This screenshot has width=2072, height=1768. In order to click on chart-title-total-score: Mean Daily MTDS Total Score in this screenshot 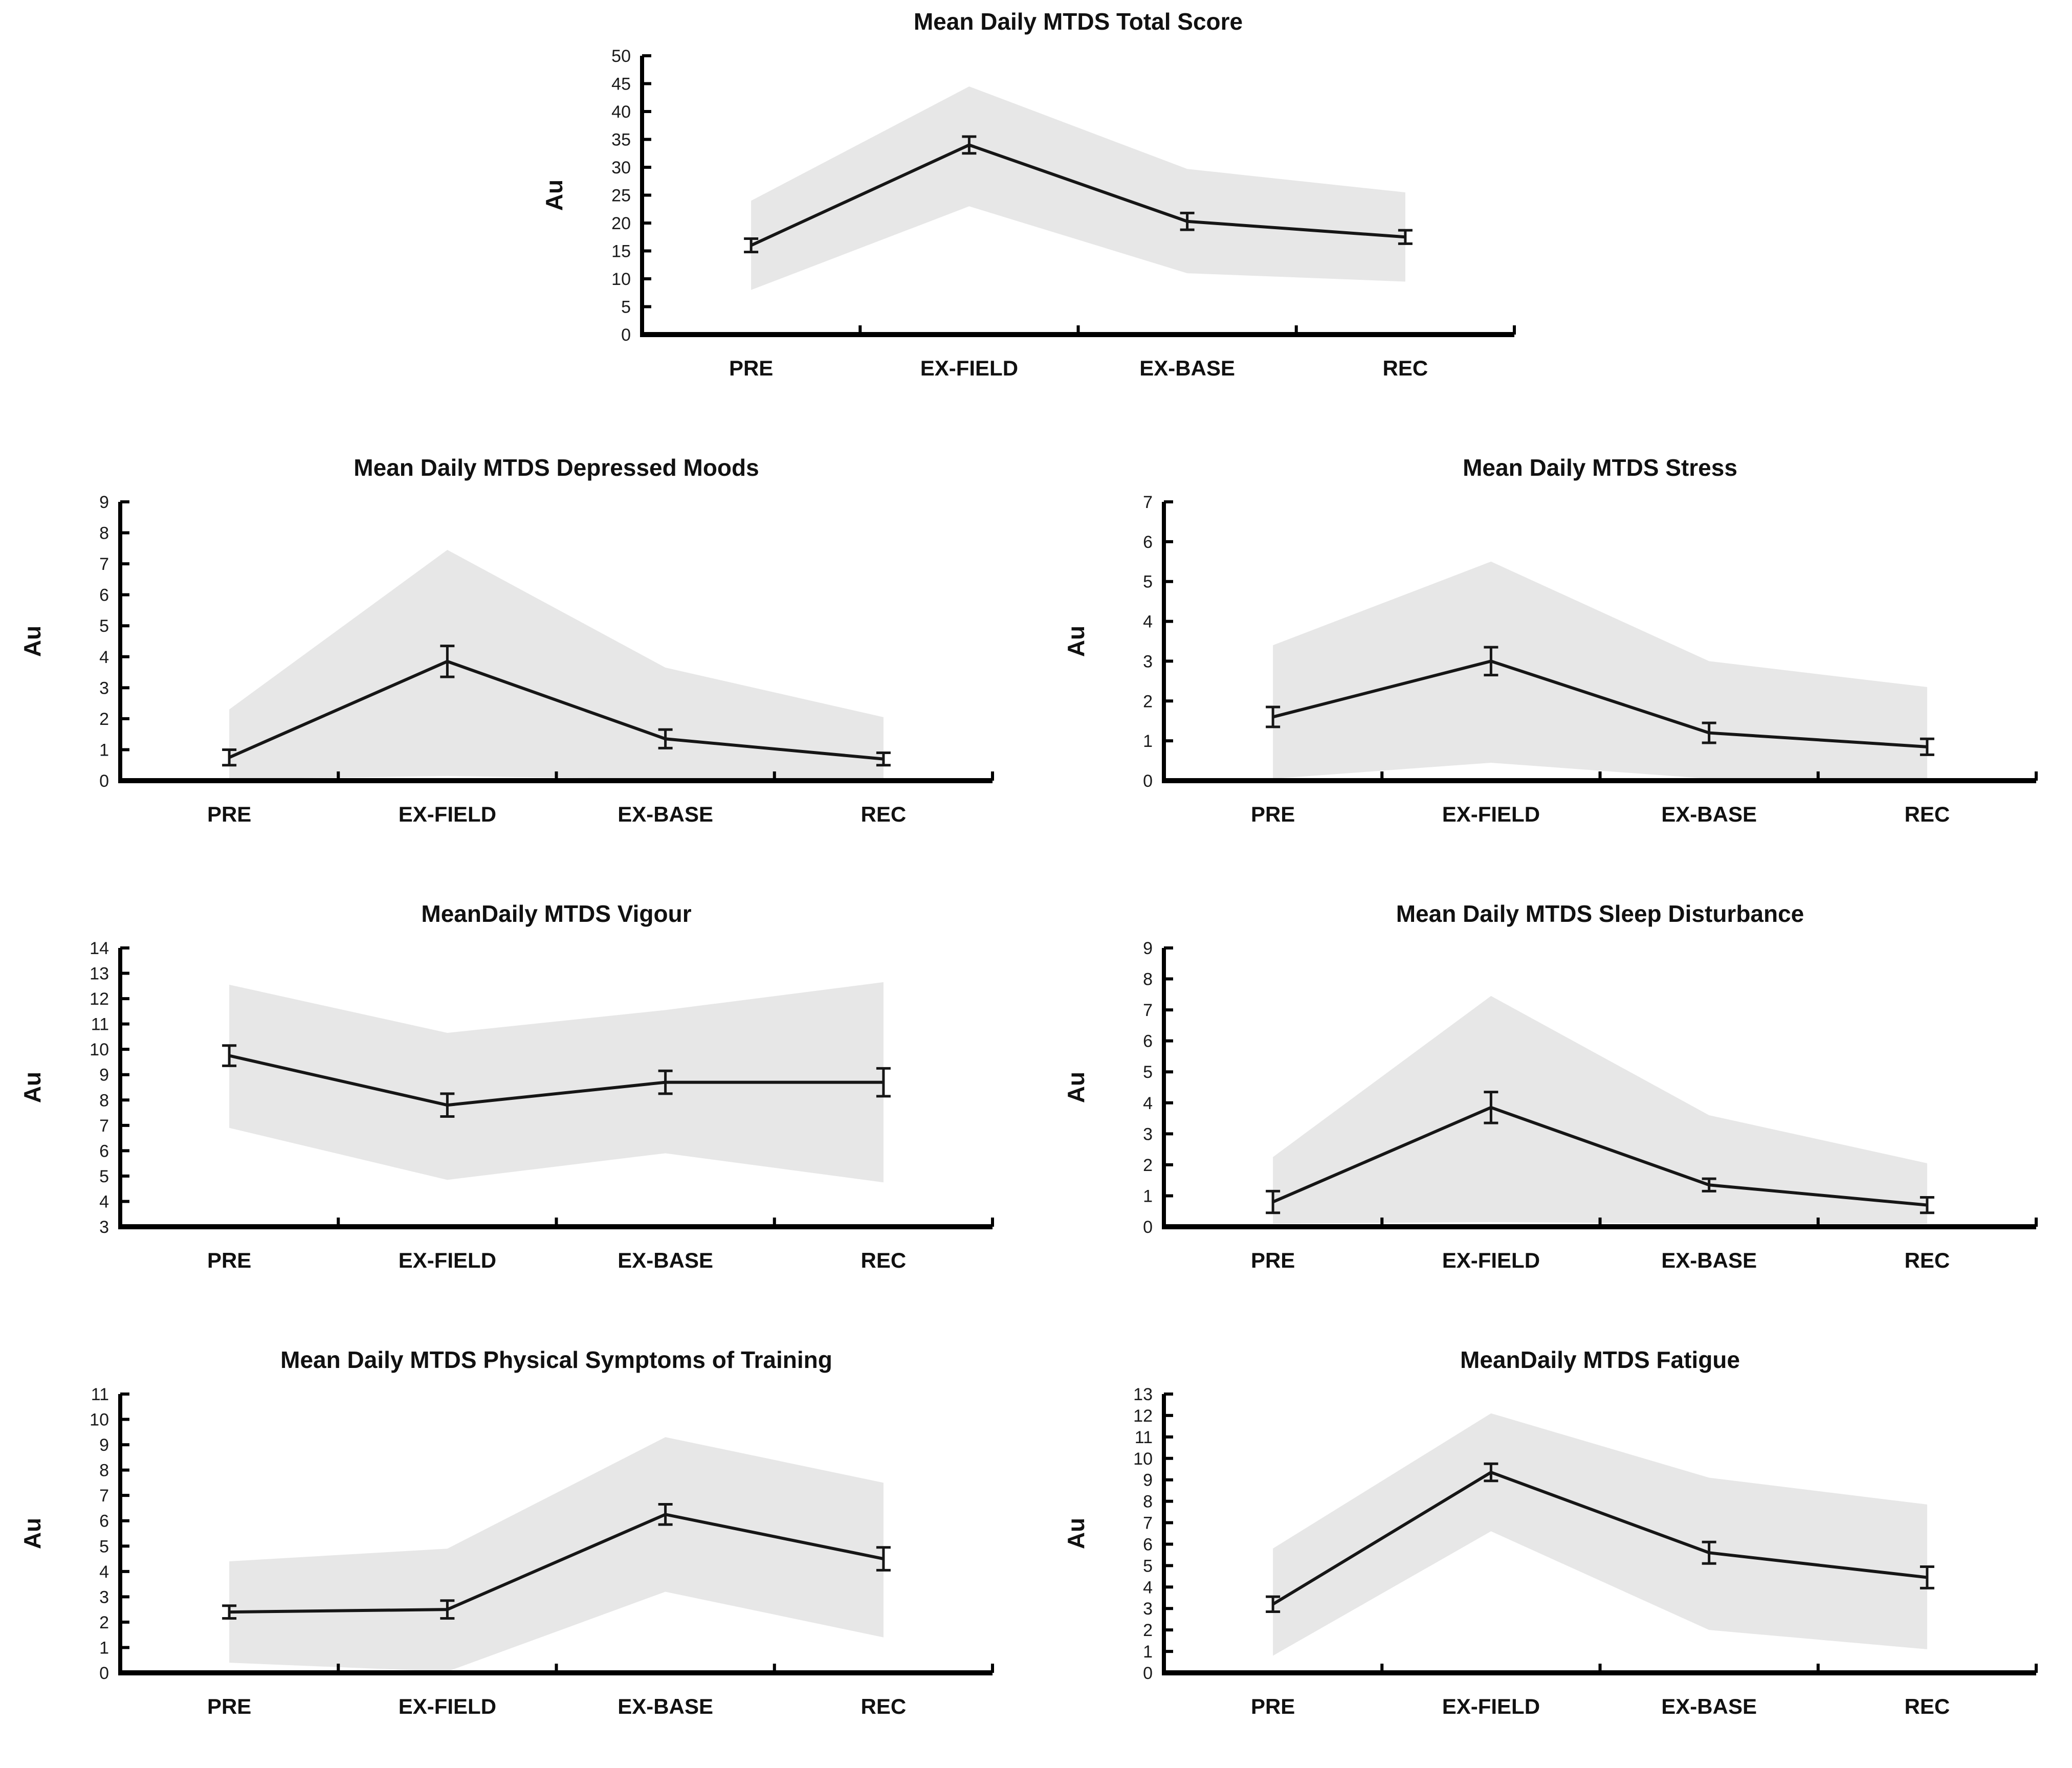, I will do `click(1078, 21)`.